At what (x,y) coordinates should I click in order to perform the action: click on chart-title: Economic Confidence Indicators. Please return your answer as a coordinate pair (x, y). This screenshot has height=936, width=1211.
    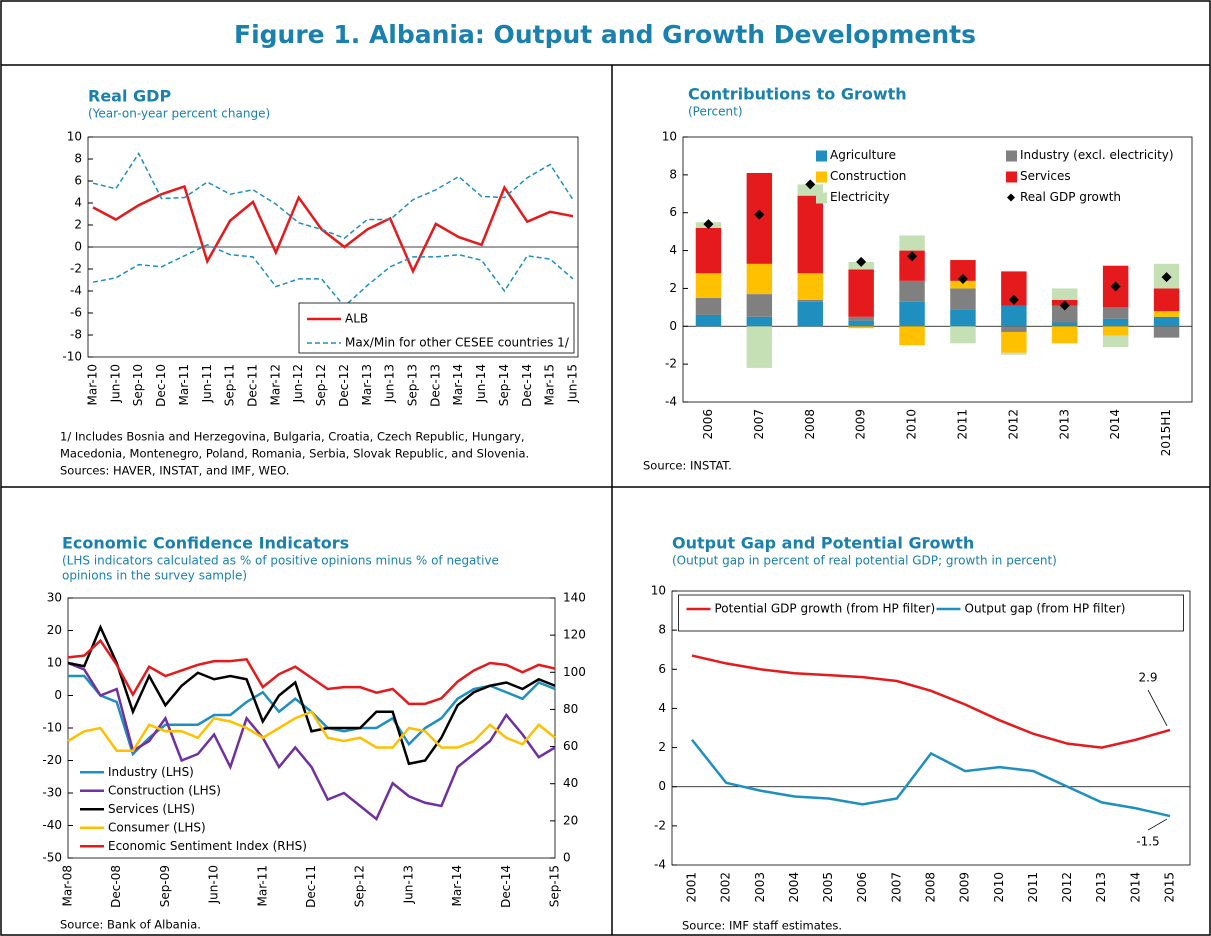
    Looking at the image, I should click on (205, 543).